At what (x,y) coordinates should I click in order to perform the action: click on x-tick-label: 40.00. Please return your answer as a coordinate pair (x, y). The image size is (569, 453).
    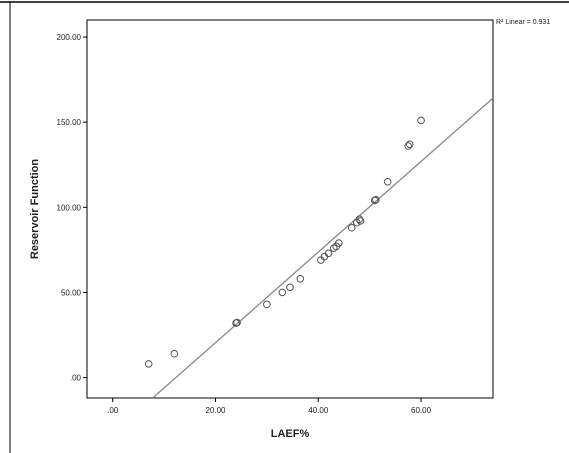
    Looking at the image, I should click on (318, 410).